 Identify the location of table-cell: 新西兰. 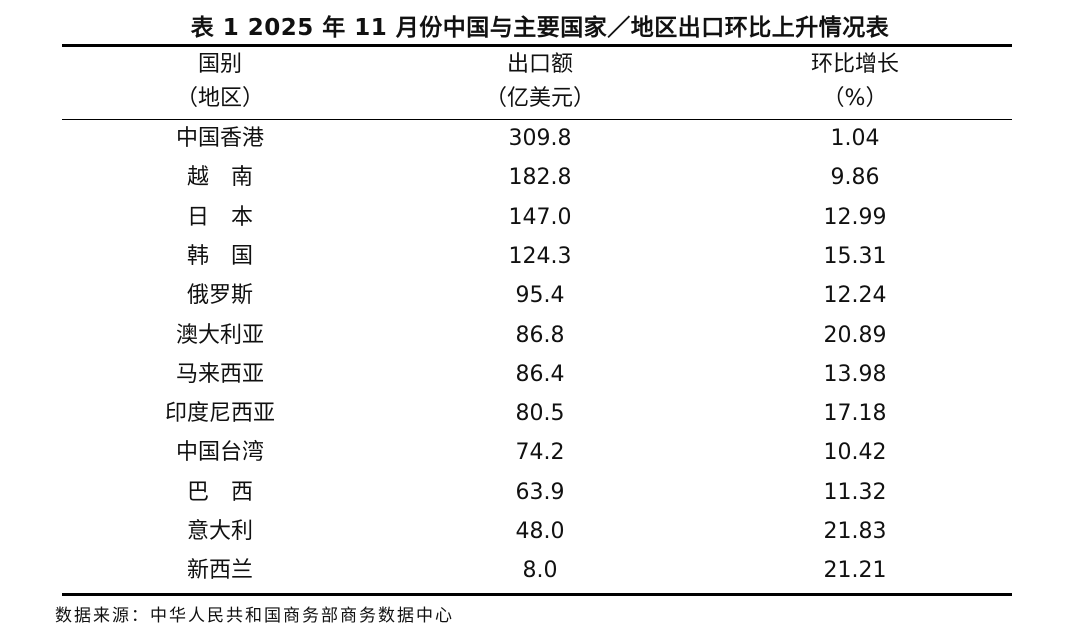
(219, 571).